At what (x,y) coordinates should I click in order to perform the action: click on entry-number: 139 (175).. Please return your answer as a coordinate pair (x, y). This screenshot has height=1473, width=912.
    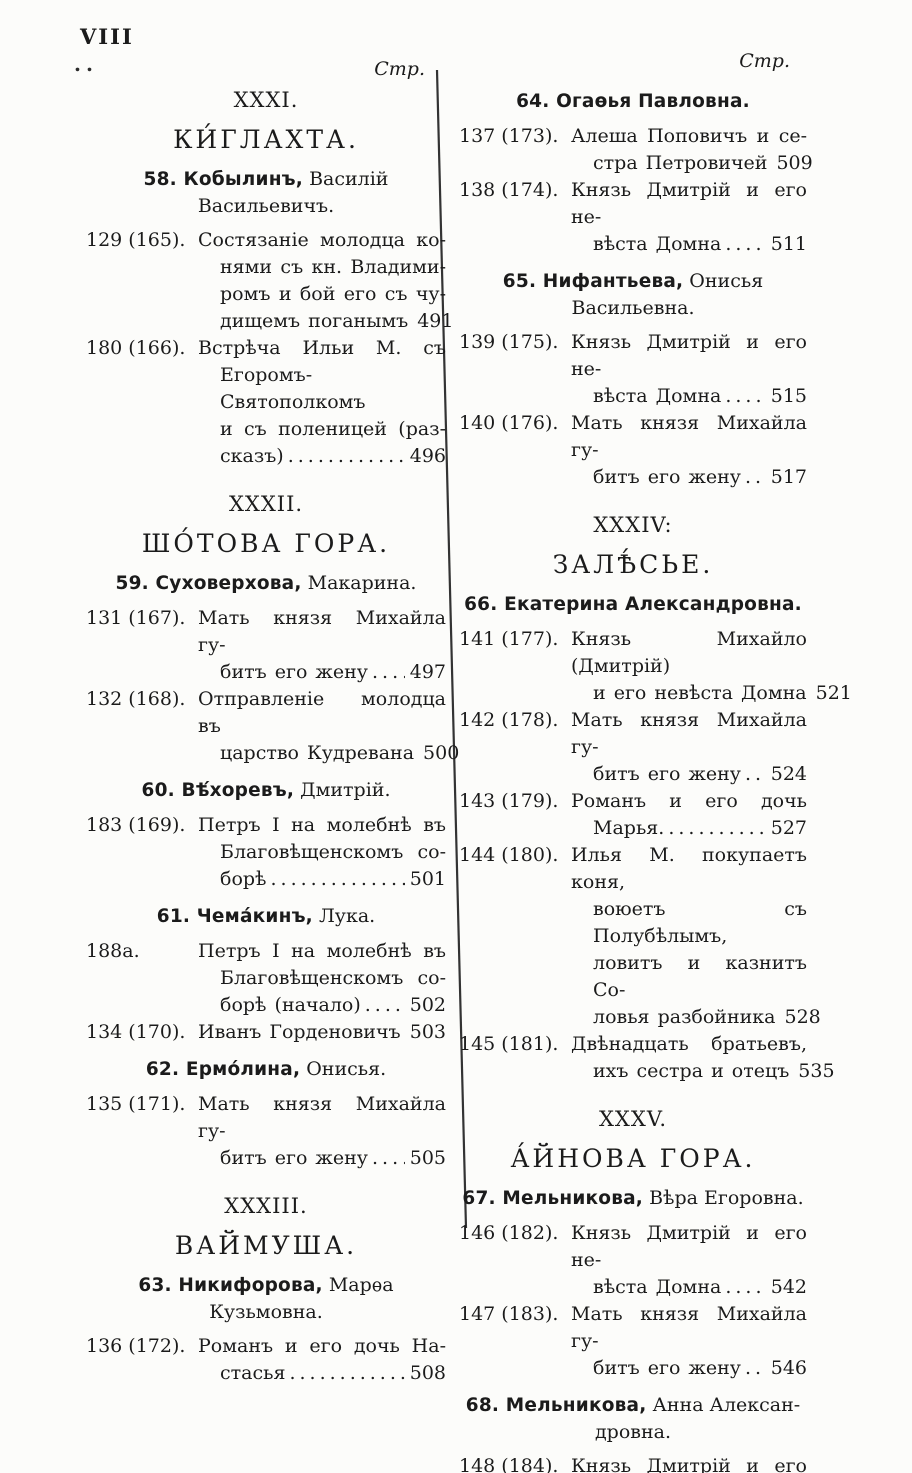
    Looking at the image, I should click on (509, 342).